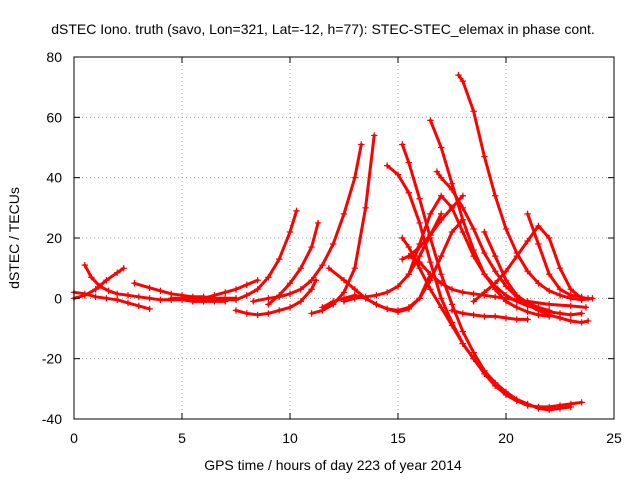 The image size is (640, 480). What do you see at coordinates (54, 117) in the screenshot?
I see `y-tick-label: 60` at bounding box center [54, 117].